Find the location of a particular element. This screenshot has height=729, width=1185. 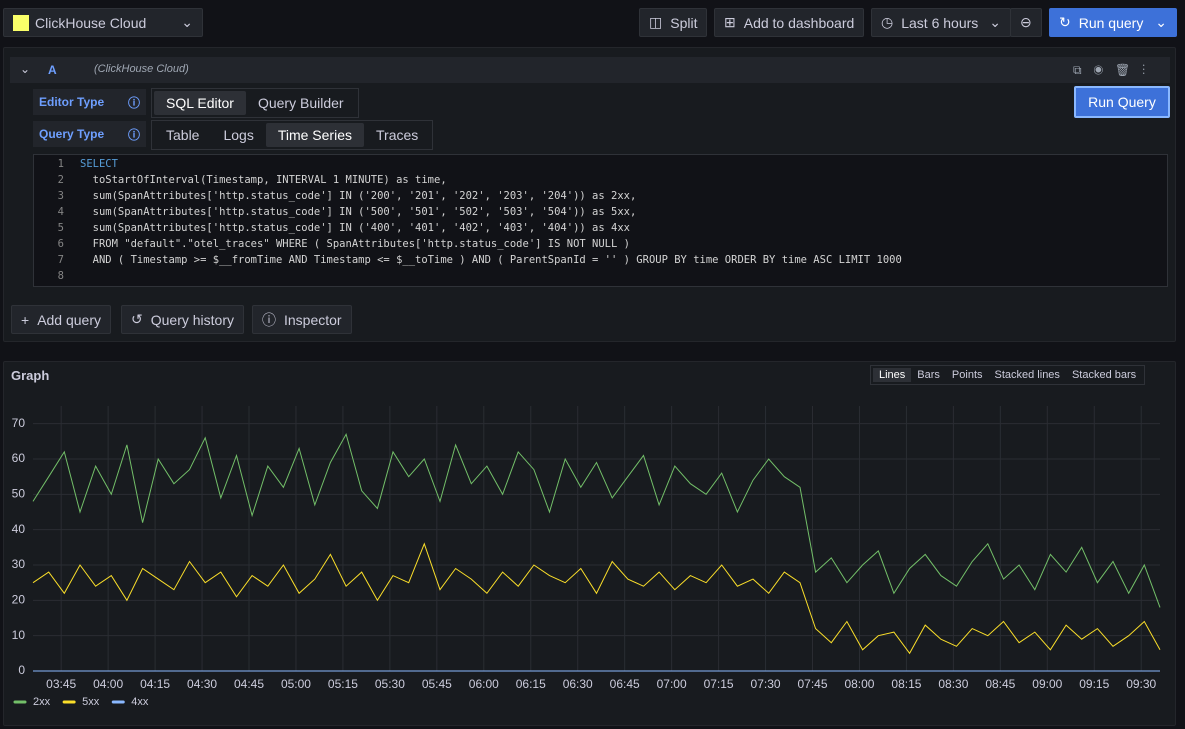

run-query-button: ↻ Run query ⌄ is located at coordinates (1113, 22).